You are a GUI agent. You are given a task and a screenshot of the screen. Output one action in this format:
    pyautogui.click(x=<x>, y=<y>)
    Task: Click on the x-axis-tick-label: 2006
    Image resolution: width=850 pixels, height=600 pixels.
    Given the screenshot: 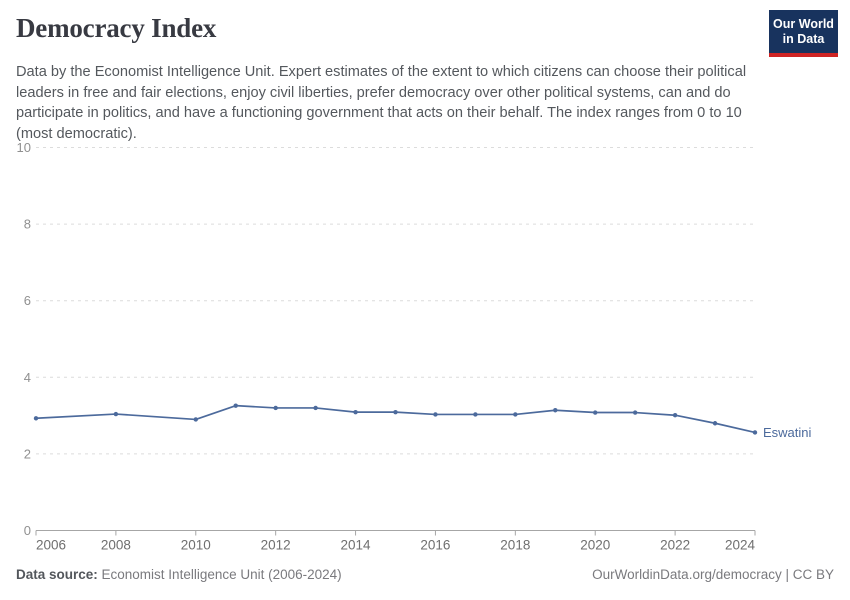 What is the action you would take?
    pyautogui.click(x=51, y=545)
    